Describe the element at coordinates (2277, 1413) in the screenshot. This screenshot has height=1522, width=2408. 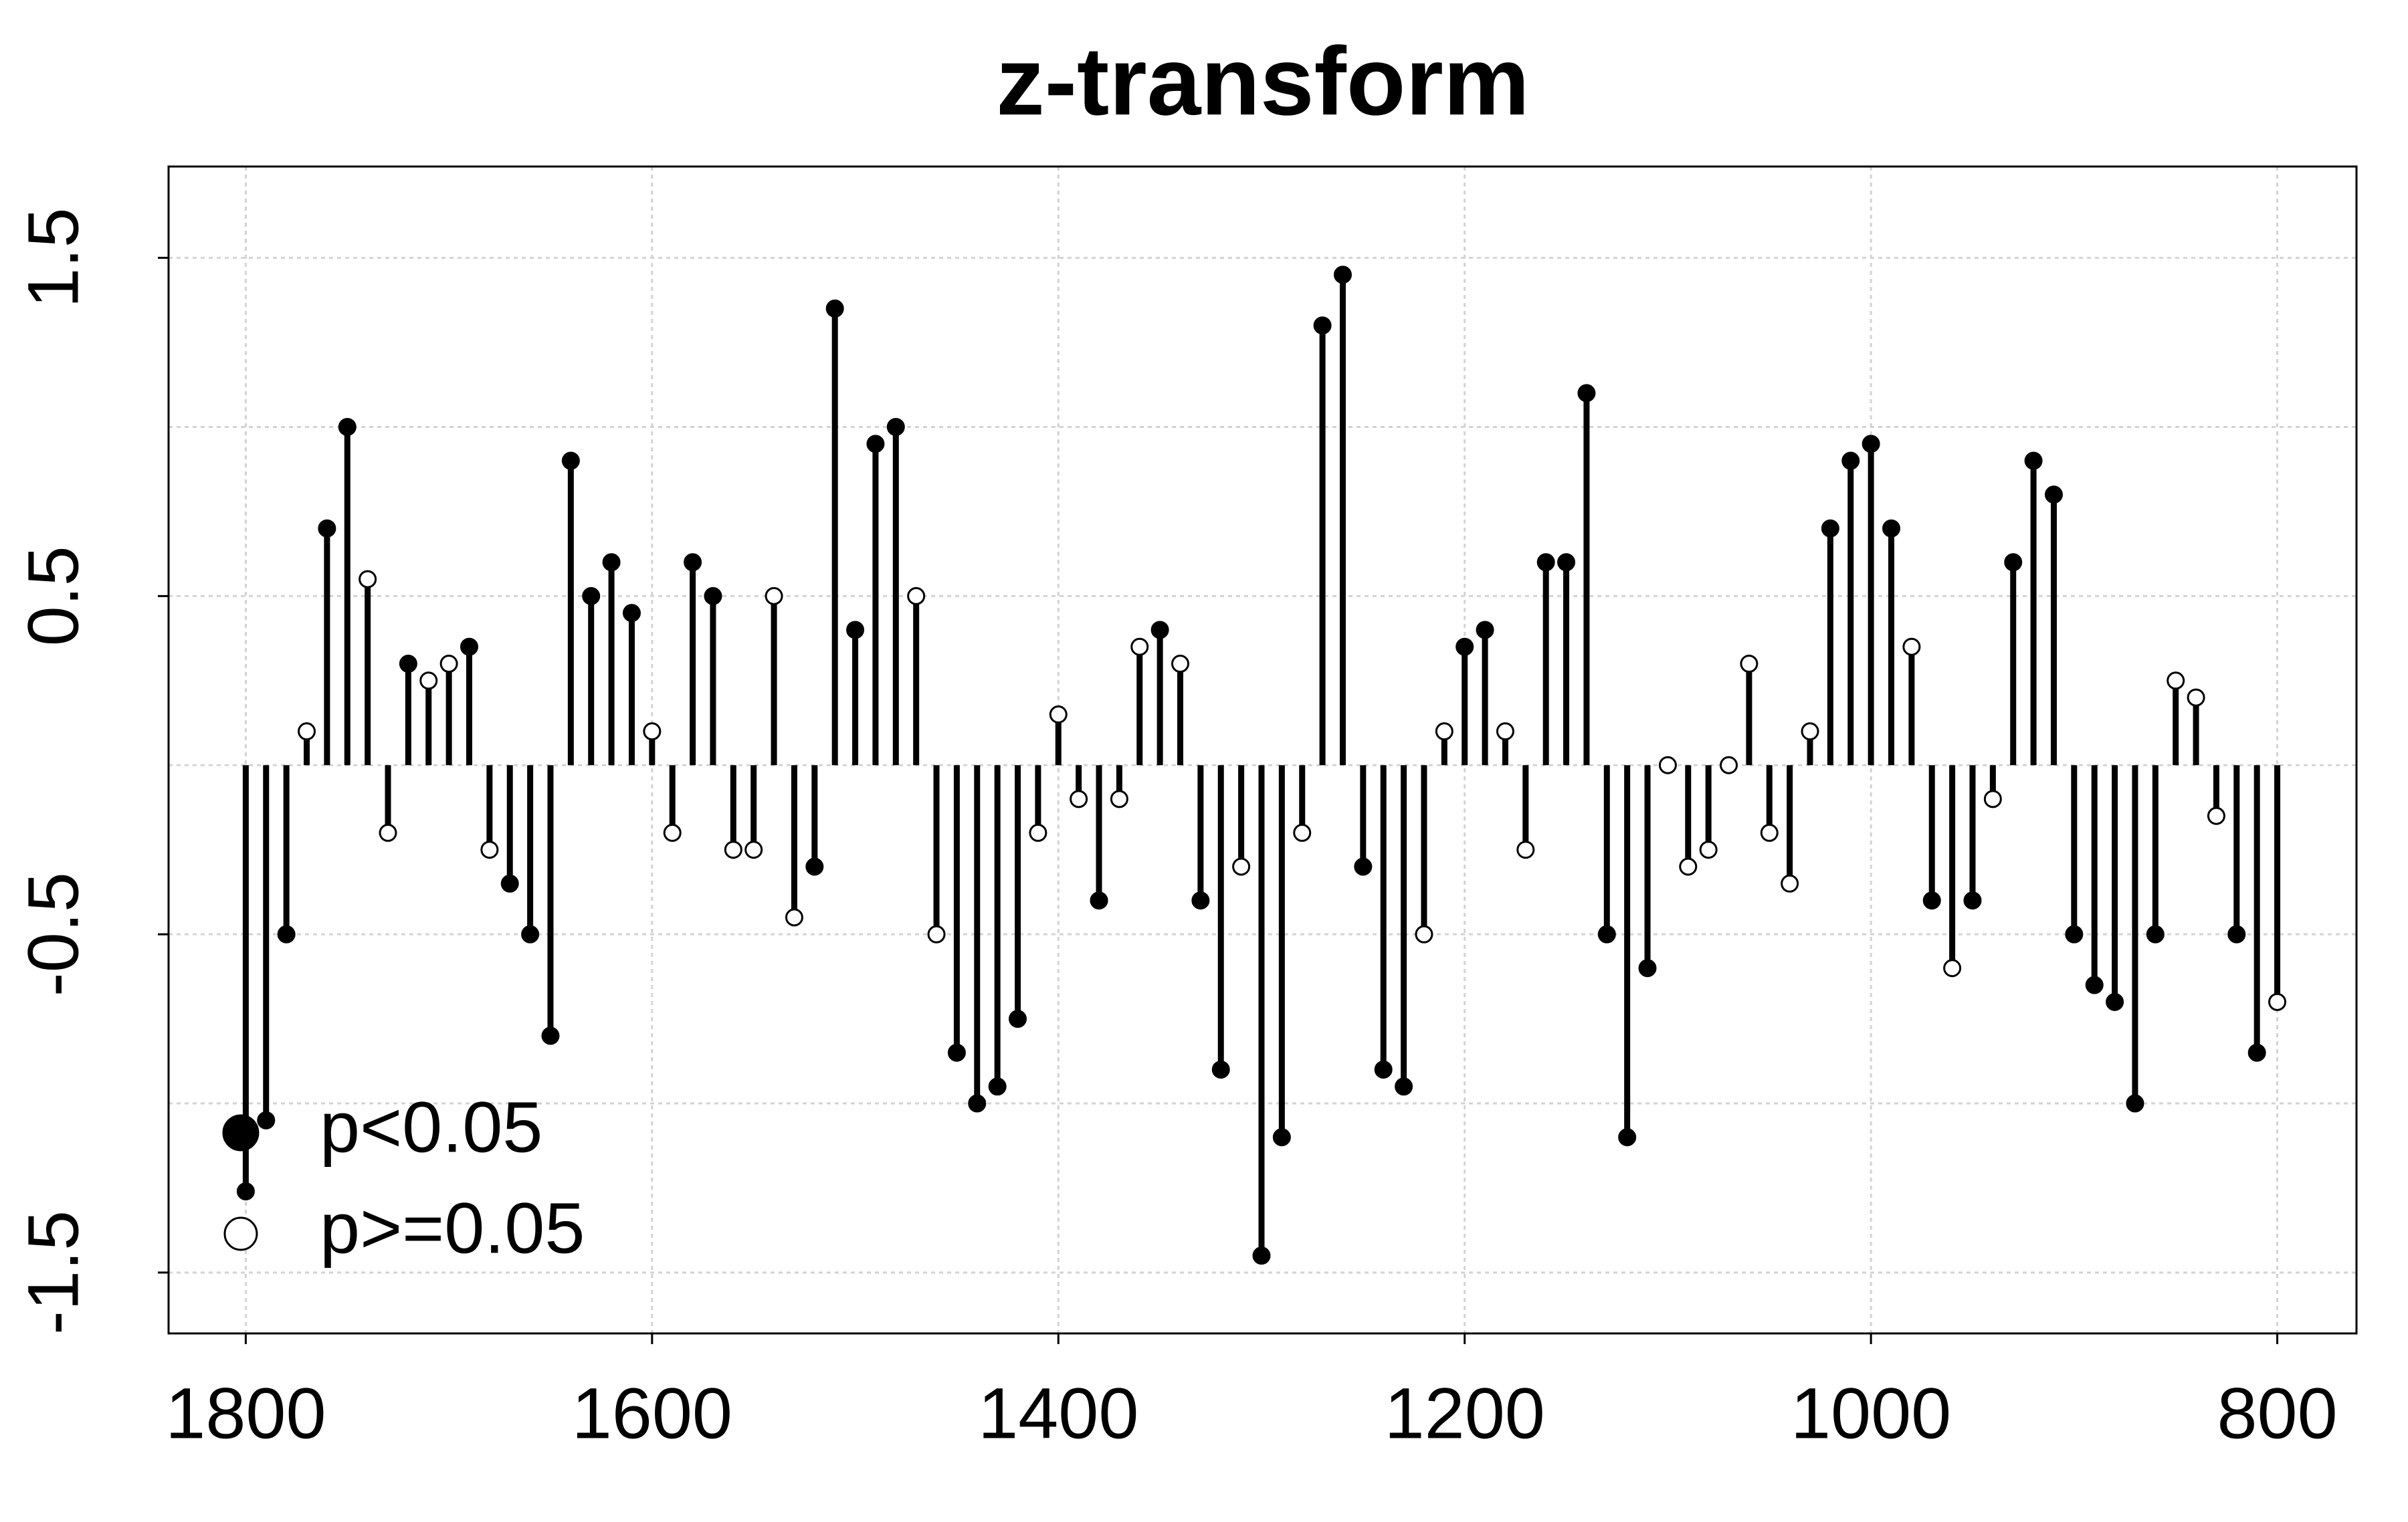
I see `x-tick-label: 800` at that location.